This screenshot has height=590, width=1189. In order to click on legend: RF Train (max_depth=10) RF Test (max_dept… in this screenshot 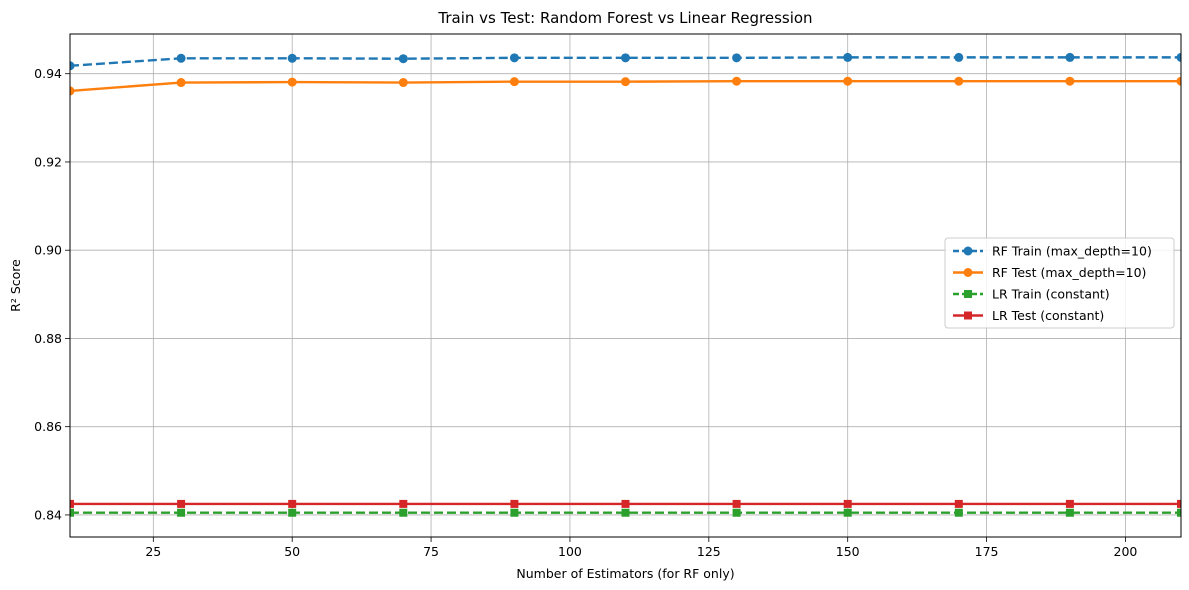, I will do `click(1059, 283)`.